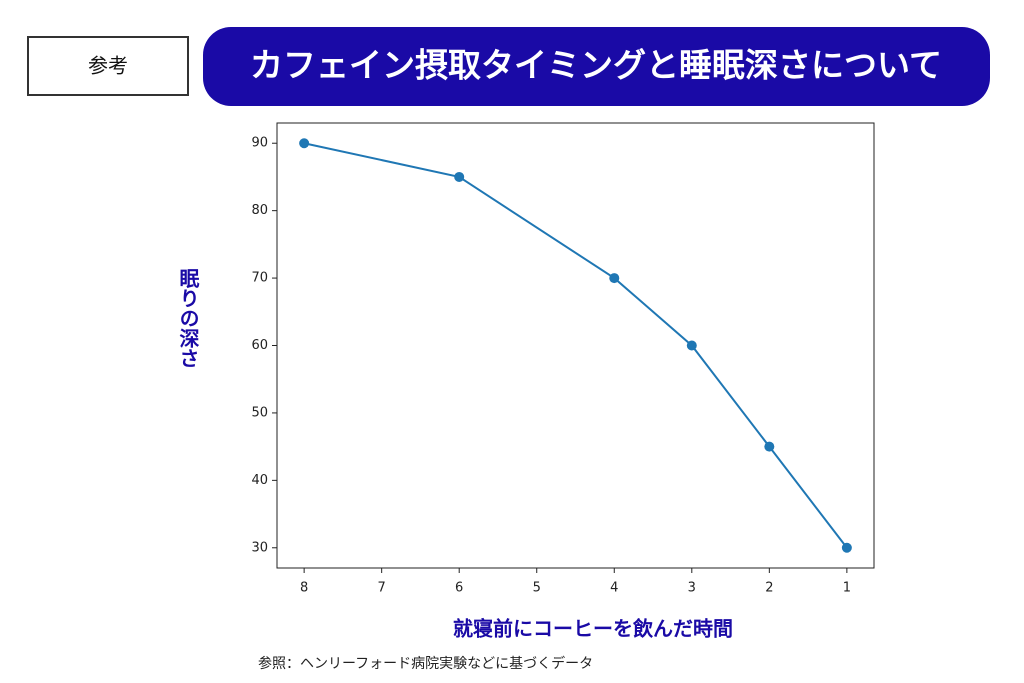 The width and height of the screenshot is (1024, 683). I want to click on tag: 参考, so click(108, 66).